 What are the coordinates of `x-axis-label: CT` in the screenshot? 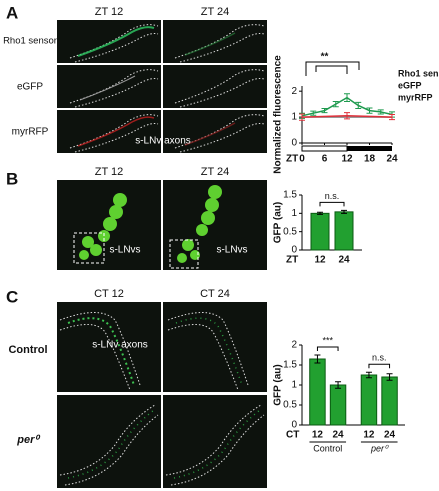 It's located at (292, 435).